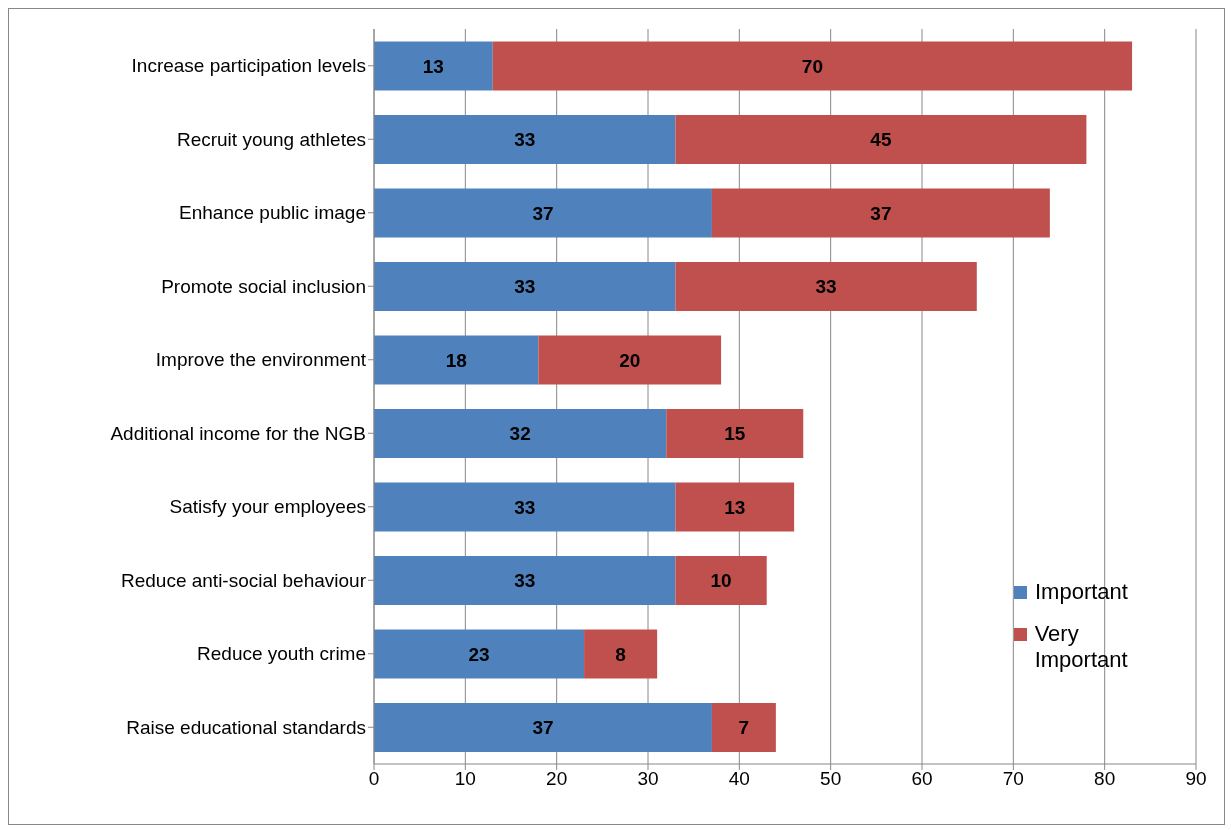 The image size is (1231, 830). Describe the element at coordinates (248, 66) in the screenshot. I see `y-tick-label: Increase participation levels` at that location.